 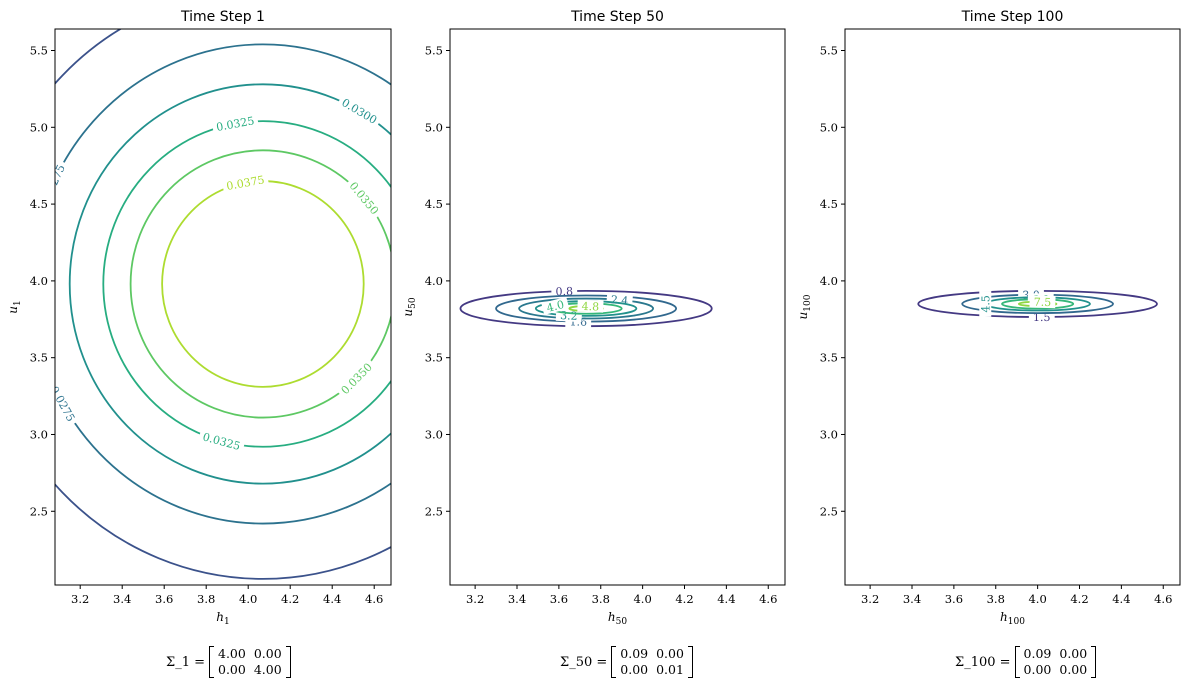 What do you see at coordinates (164, 599) in the screenshot?
I see `x-tick-label: 3.6` at bounding box center [164, 599].